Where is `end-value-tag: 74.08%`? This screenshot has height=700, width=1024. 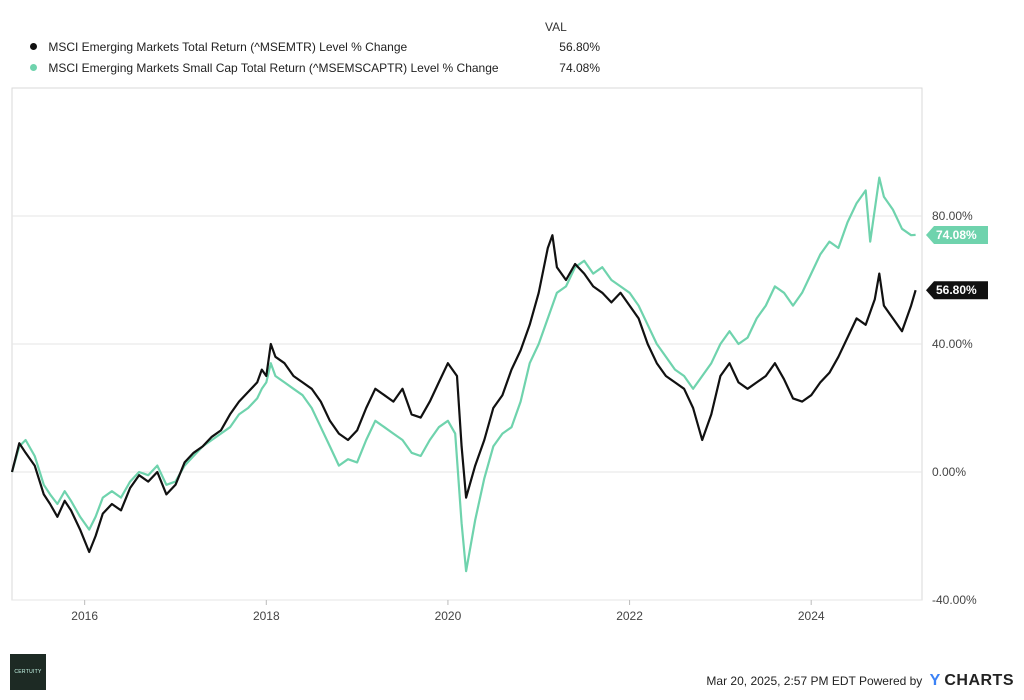
end-value-tag: 74.08% is located at coordinates (957, 234).